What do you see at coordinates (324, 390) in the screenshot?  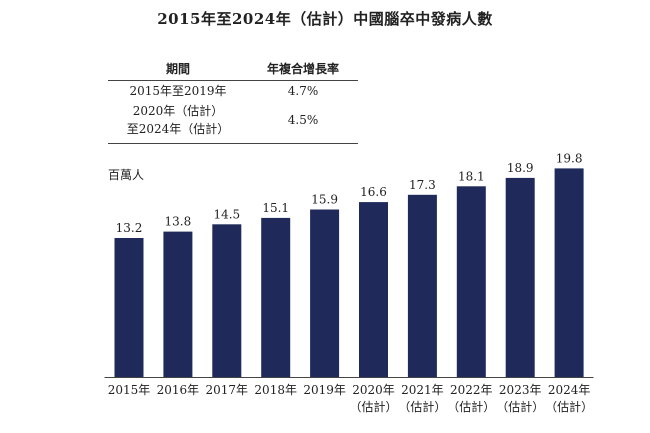 I see `x-tick-label: 2019年` at bounding box center [324, 390].